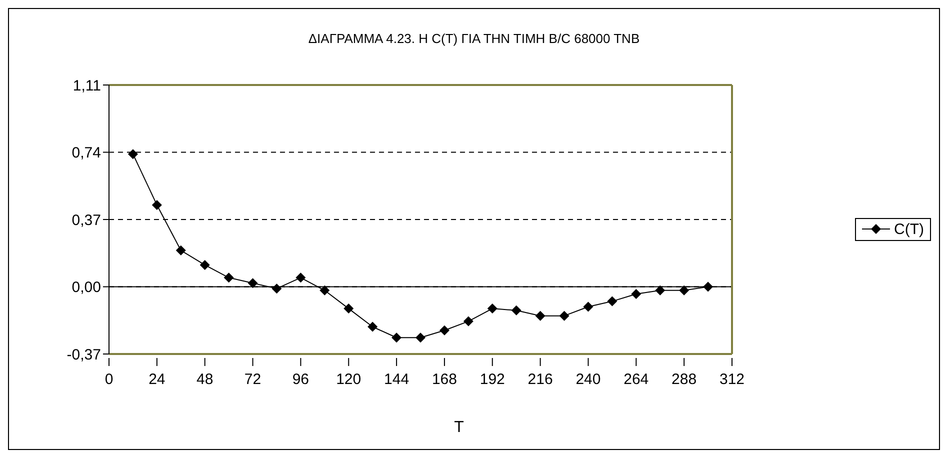 Image resolution: width=950 pixels, height=462 pixels. What do you see at coordinates (474, 38) in the screenshot?
I see `chart-title: ΔΙΑΓΡΑΜΜΑ 4.23. Η C(T) ΓΙΑ ΤΗΝ ΤΙΜΗ Β/C 68000 TNB` at bounding box center [474, 38].